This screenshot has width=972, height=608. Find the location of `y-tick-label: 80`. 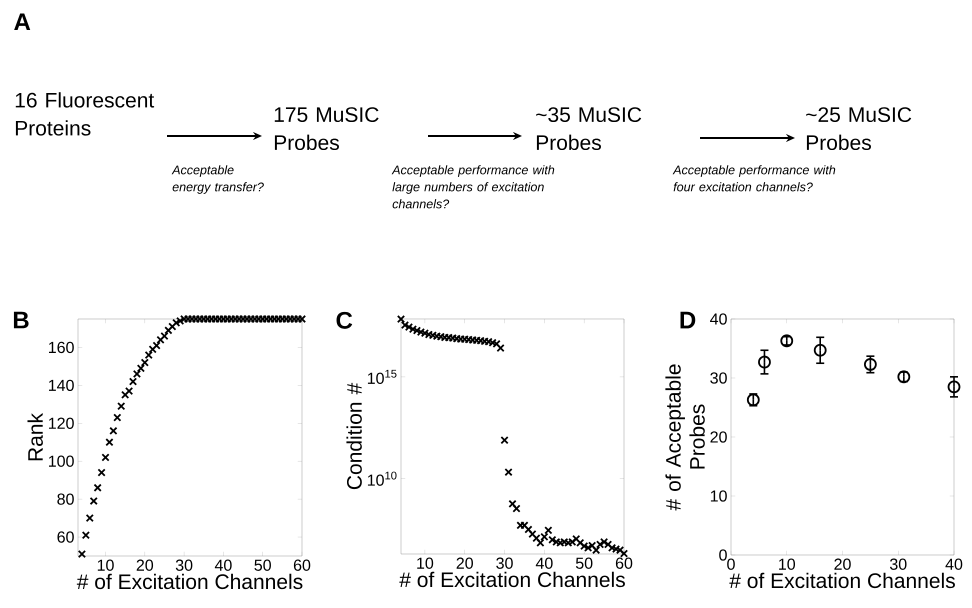

y-tick-label: 80 is located at coordinates (65, 499).